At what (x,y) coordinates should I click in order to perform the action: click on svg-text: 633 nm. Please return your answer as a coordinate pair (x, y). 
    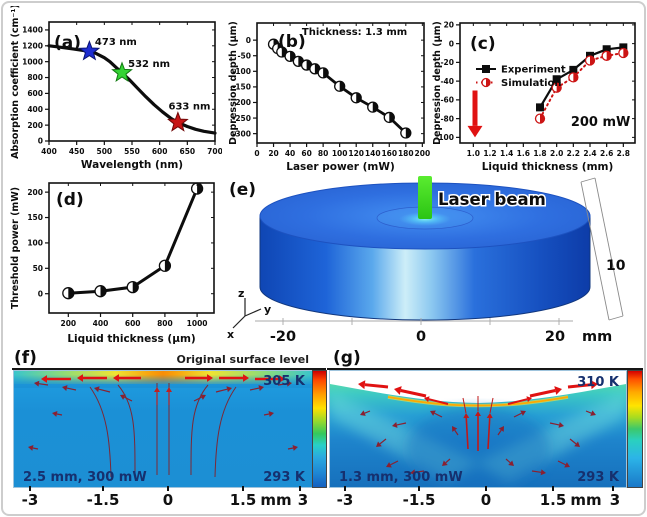
    Looking at the image, I should click on (190, 107).